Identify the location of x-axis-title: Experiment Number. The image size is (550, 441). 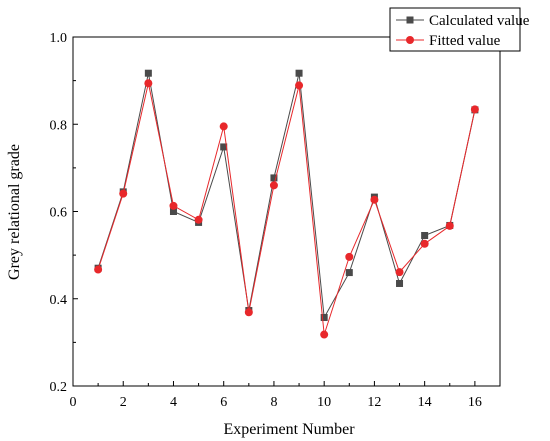
(289, 429).